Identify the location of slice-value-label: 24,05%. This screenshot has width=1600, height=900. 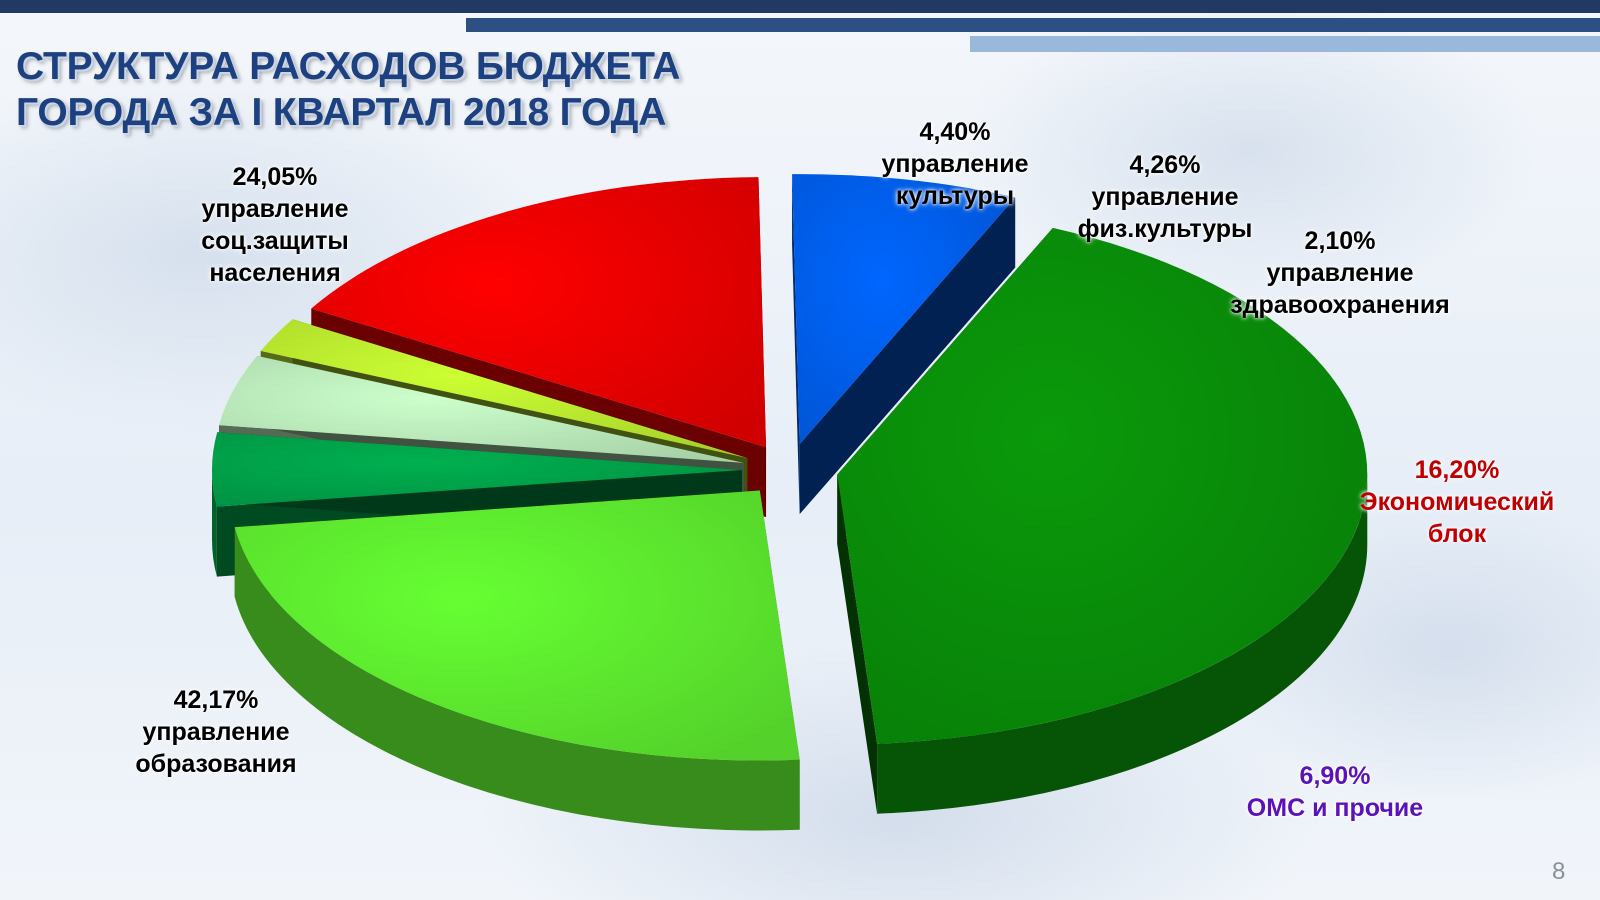
(275, 177).